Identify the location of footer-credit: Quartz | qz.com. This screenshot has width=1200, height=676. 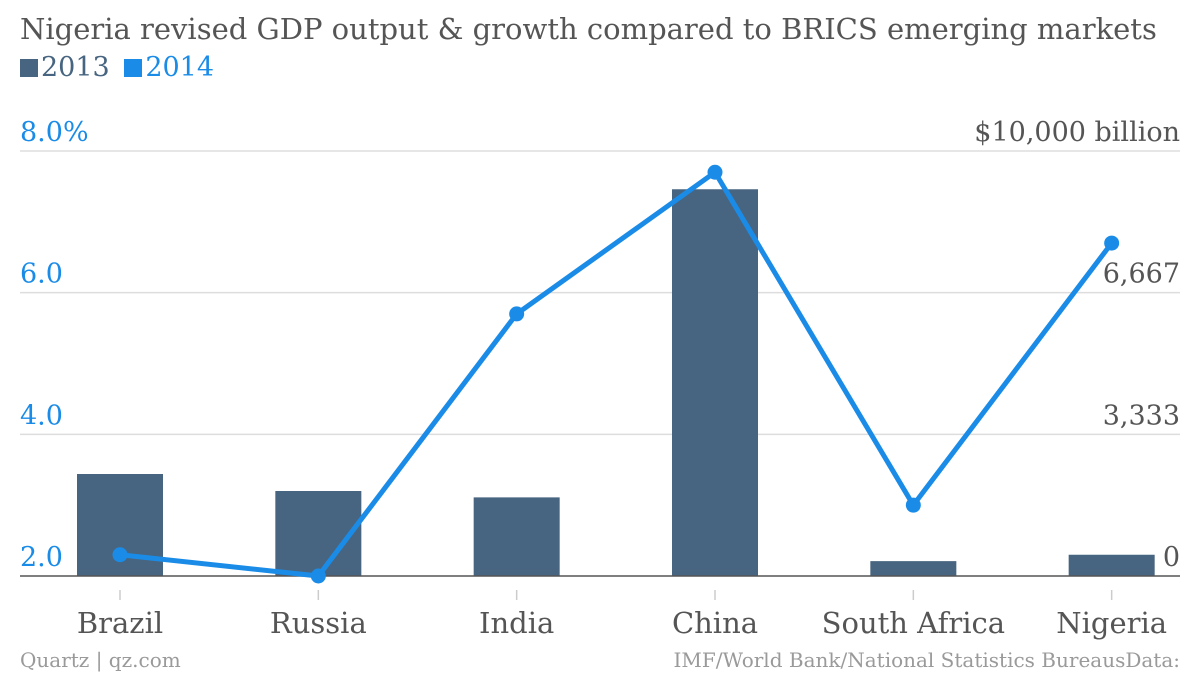
(100, 660).